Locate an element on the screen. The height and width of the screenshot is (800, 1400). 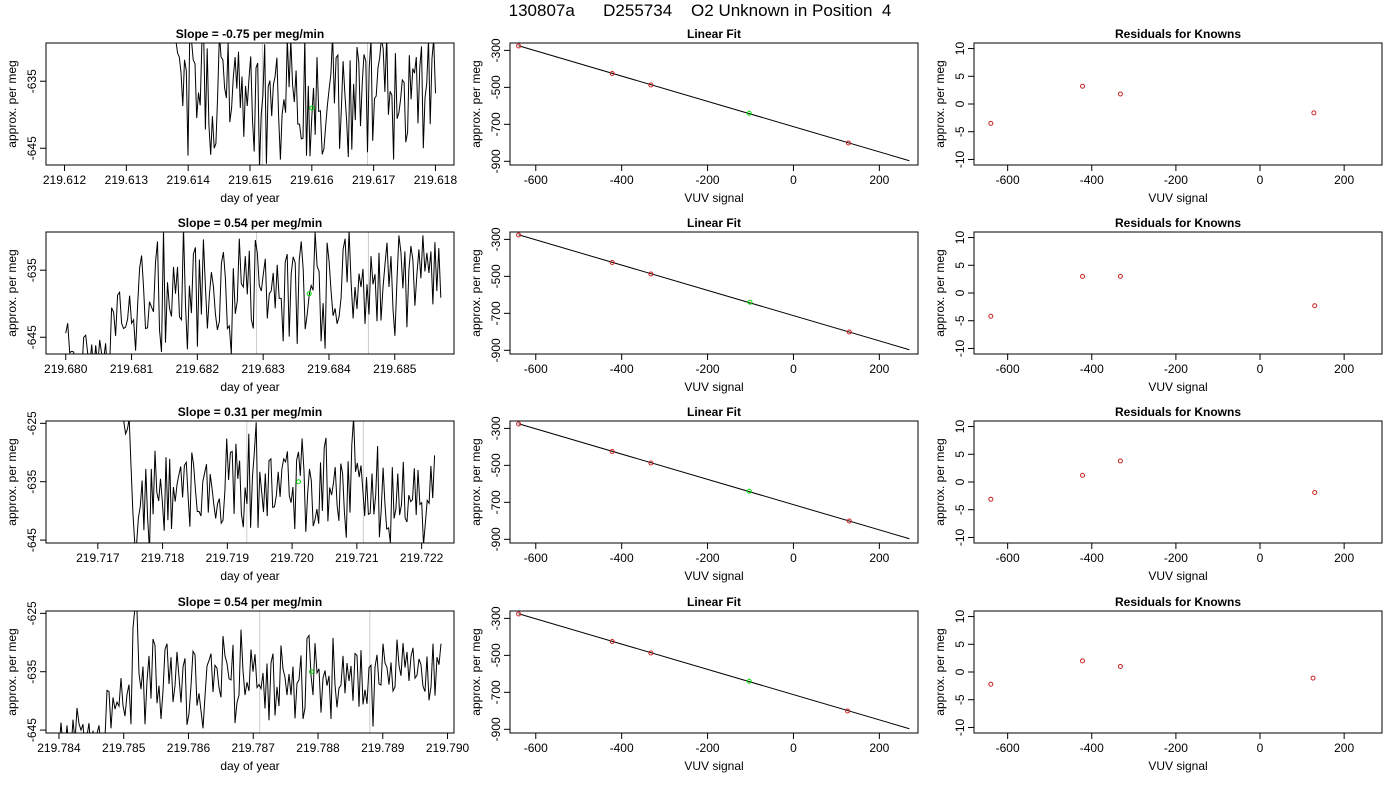
x-tick-label: 219.684 is located at coordinates (329, 369).